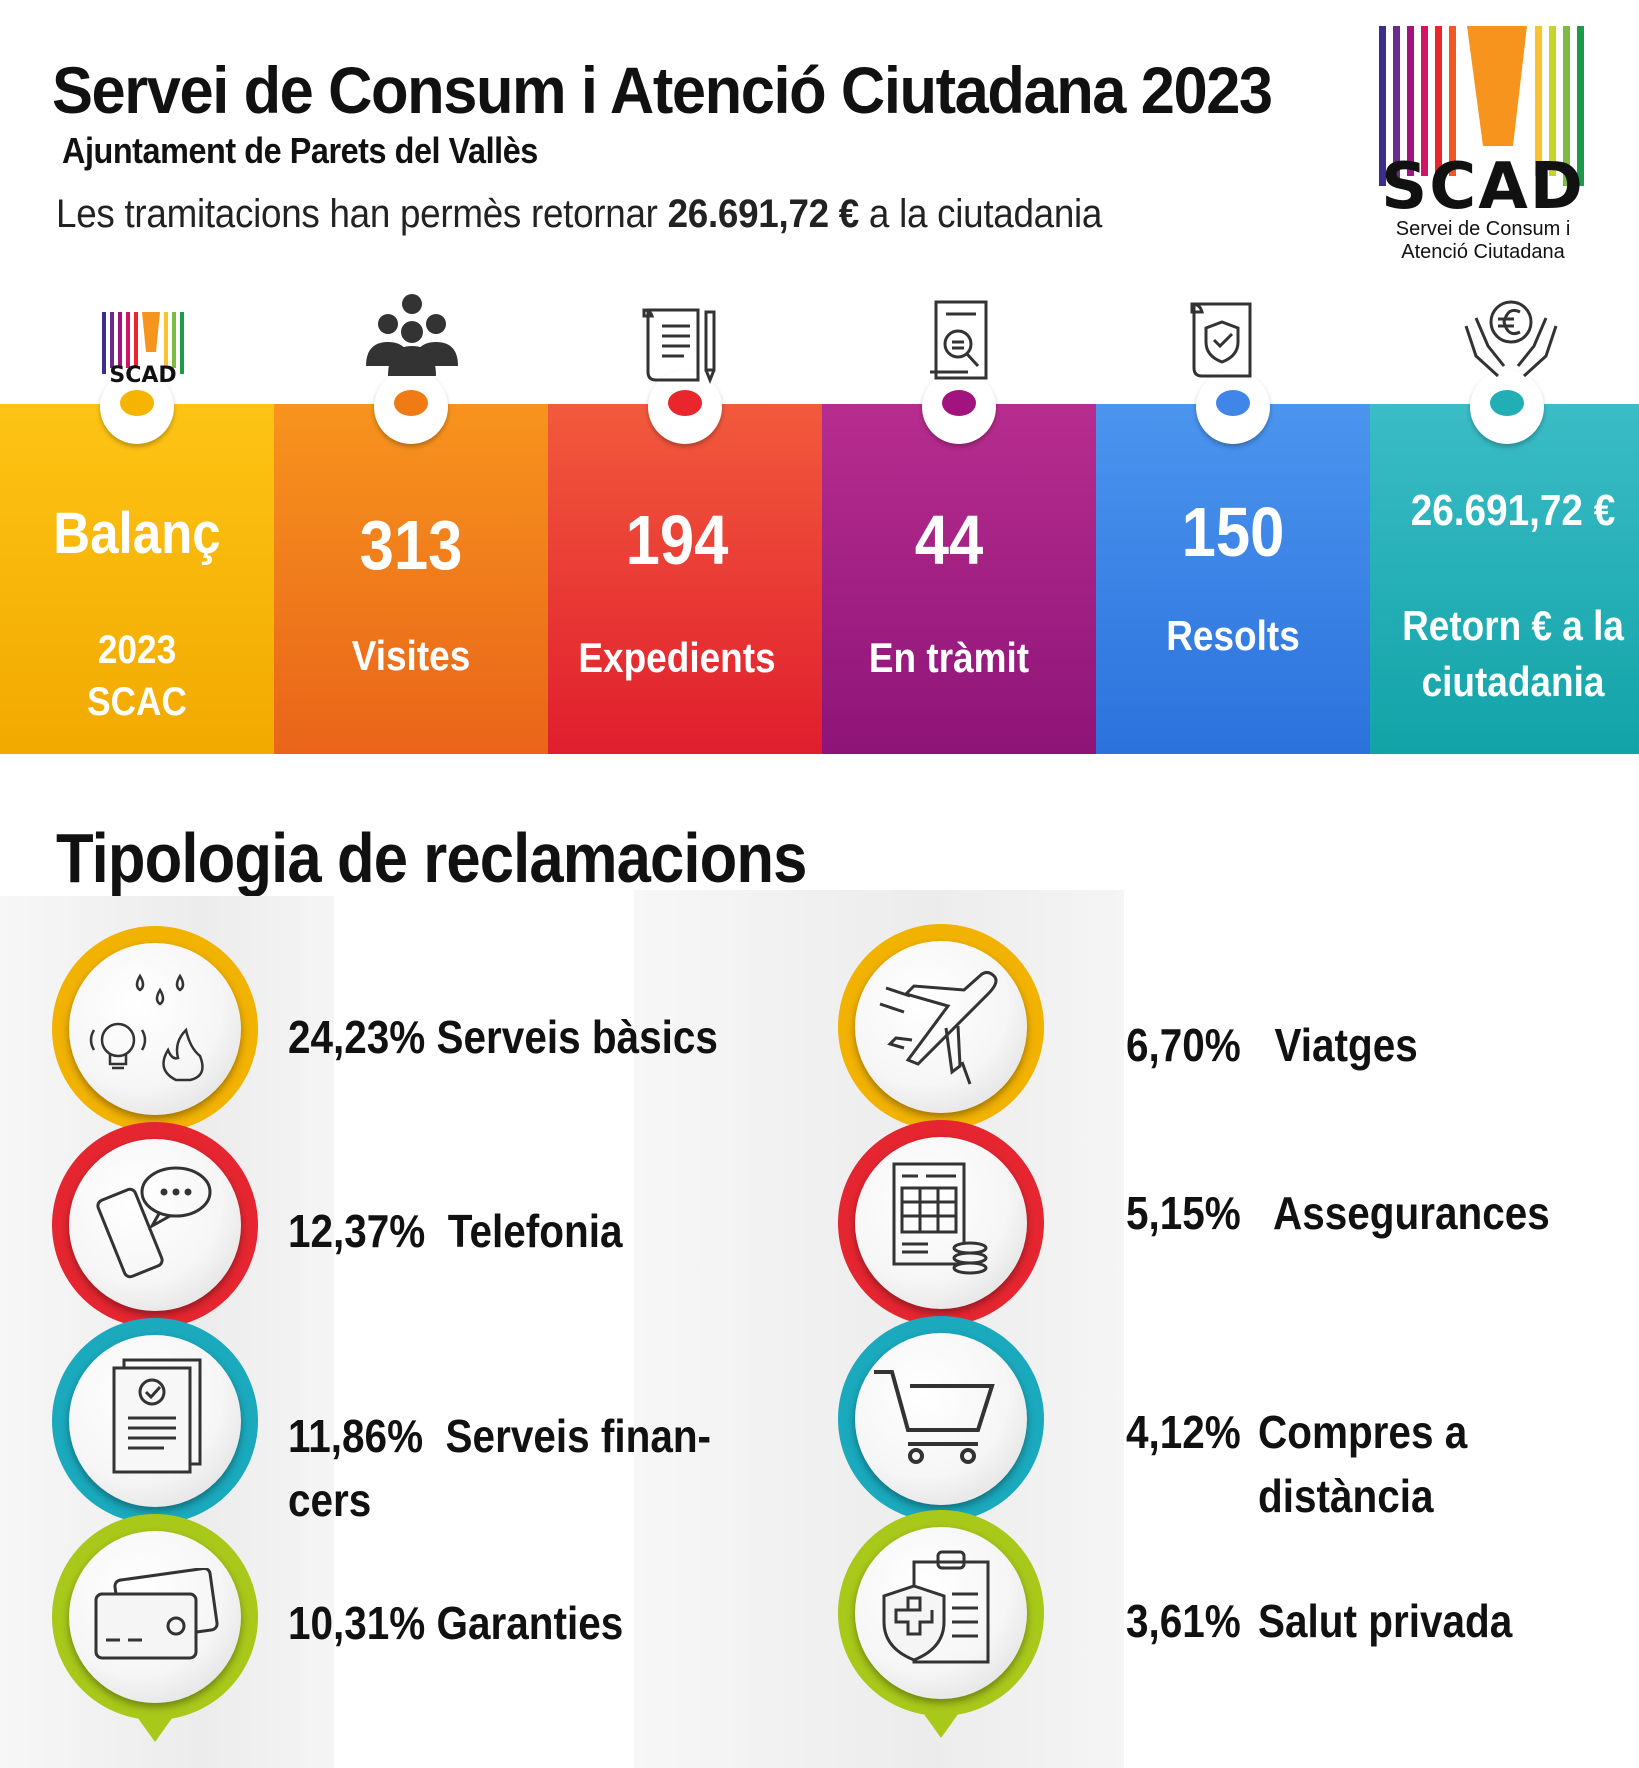  I want to click on type-percent: 3,61%, so click(1183, 1621).